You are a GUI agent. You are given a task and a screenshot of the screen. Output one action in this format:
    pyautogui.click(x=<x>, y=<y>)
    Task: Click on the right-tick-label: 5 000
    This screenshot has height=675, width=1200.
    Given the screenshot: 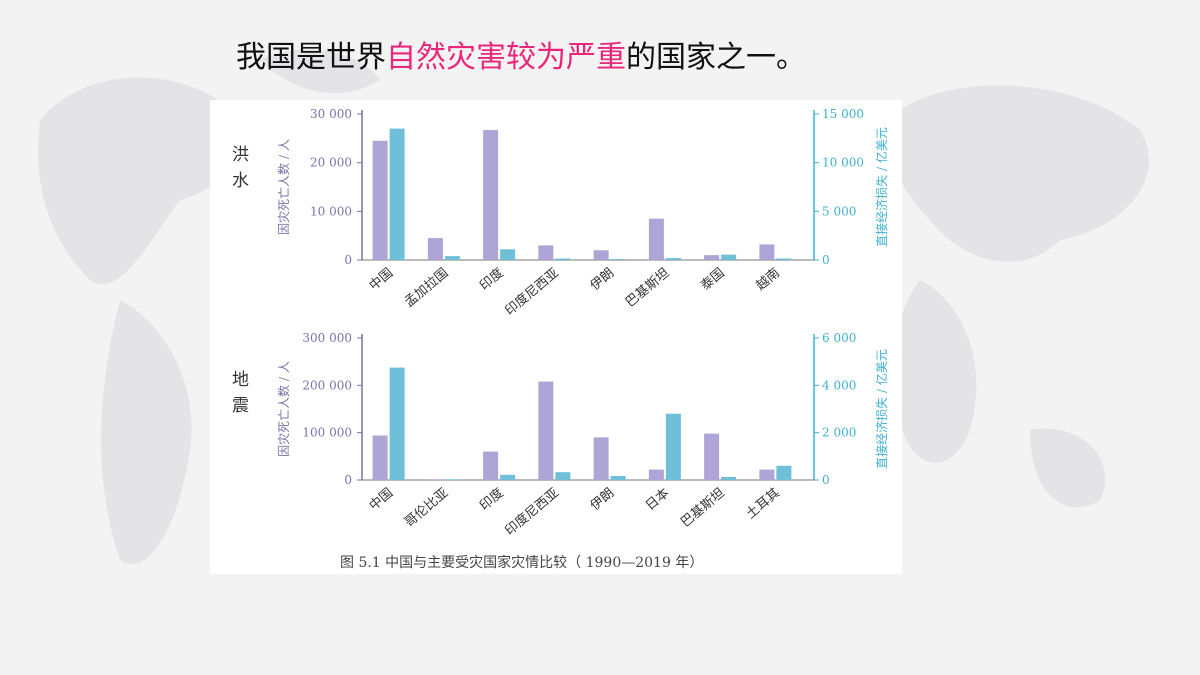 What is the action you would take?
    pyautogui.click(x=839, y=211)
    